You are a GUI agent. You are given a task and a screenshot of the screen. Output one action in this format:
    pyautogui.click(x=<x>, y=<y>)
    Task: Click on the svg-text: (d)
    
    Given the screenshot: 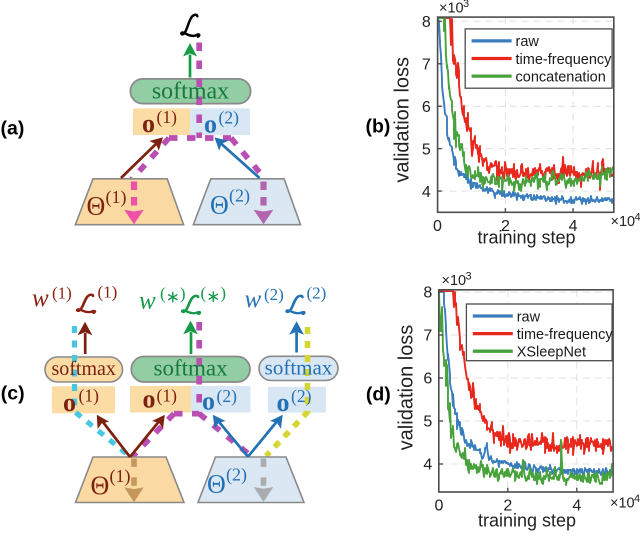 What is the action you would take?
    pyautogui.click(x=378, y=395)
    